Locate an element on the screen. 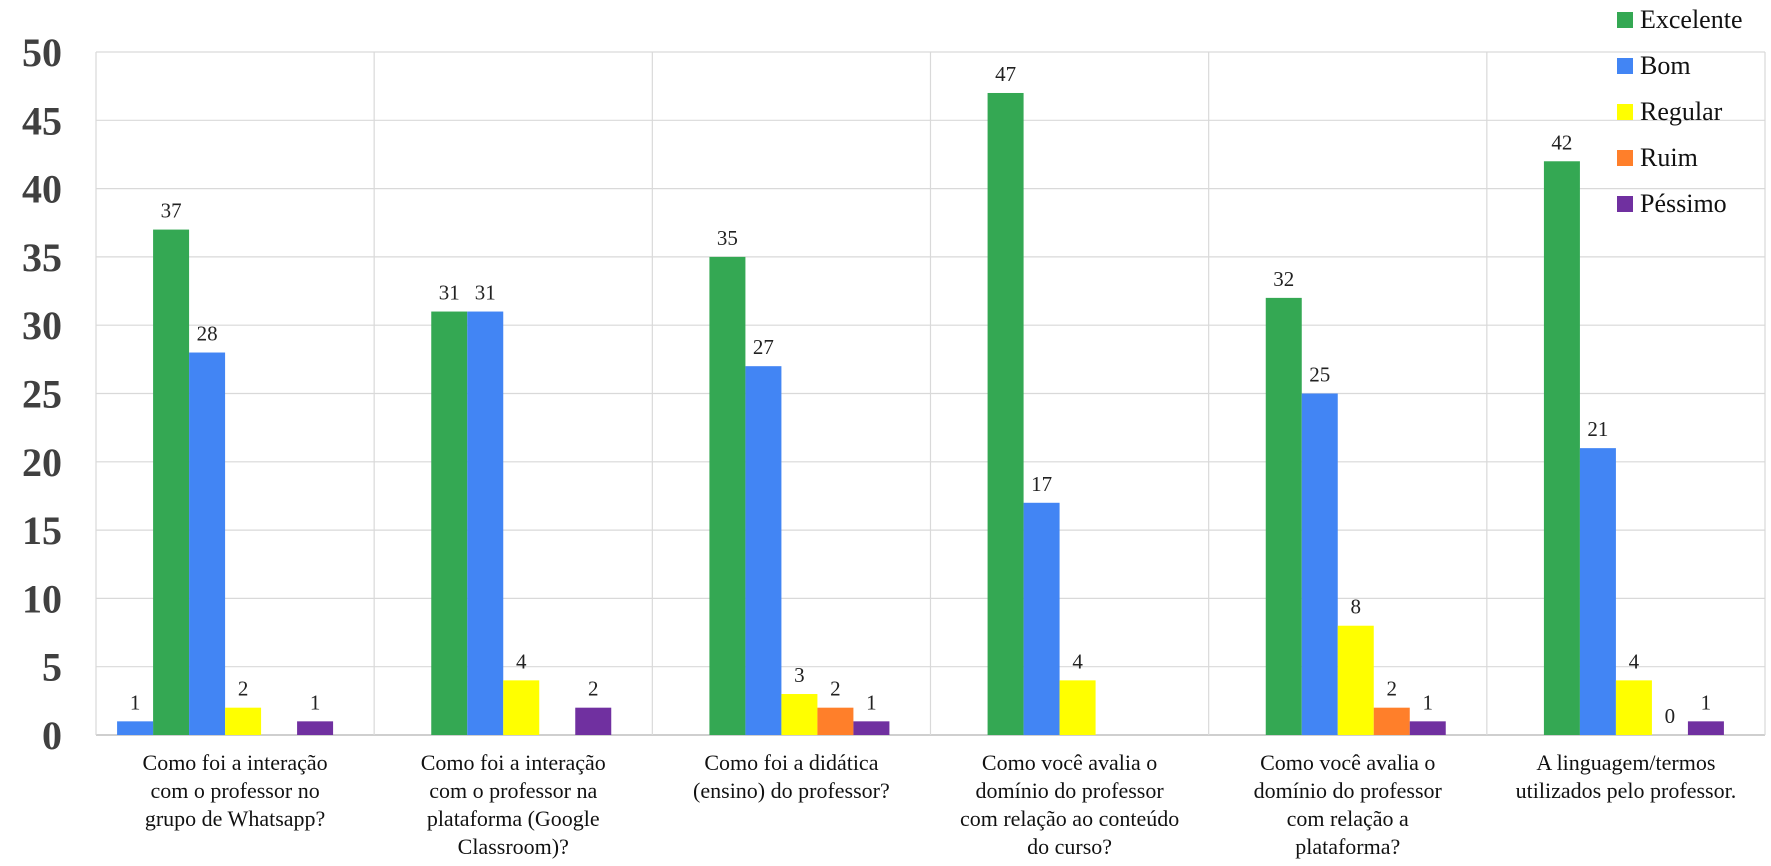  category-label: com o professor na is located at coordinates (513, 790).